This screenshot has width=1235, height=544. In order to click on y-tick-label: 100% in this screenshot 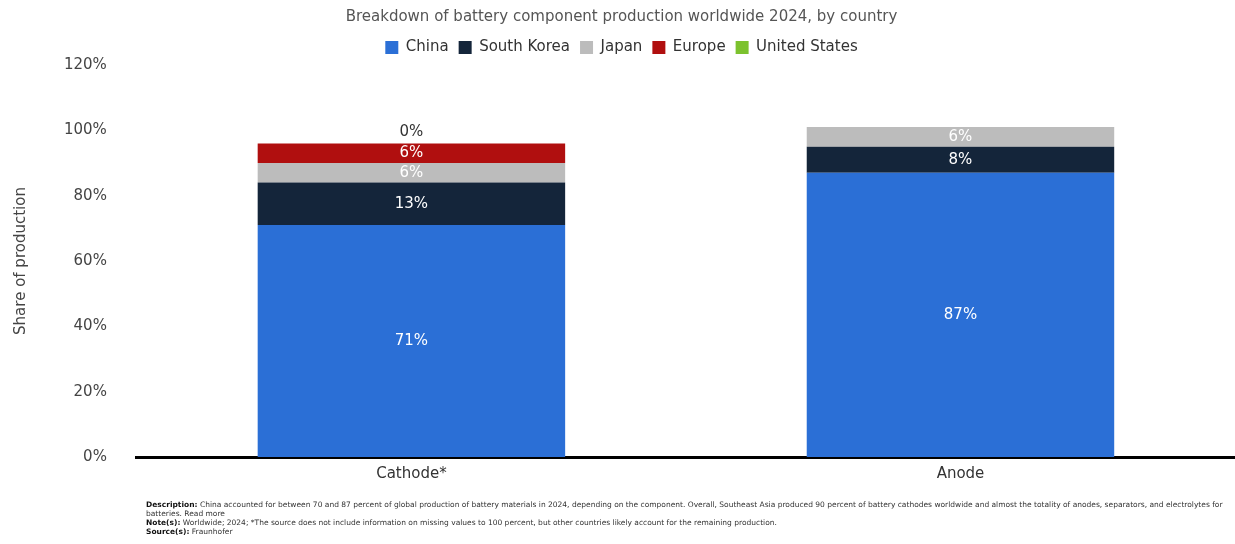, I will do `click(85, 129)`.